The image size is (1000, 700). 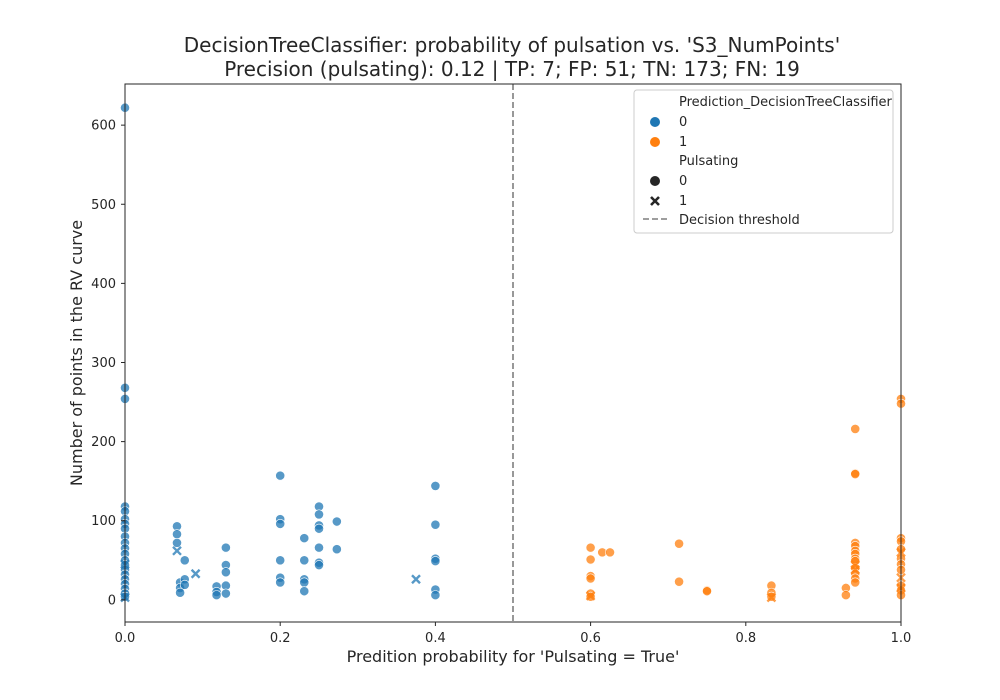 What do you see at coordinates (739, 220) in the screenshot?
I see `legend-label-threshold: Decision threshold` at bounding box center [739, 220].